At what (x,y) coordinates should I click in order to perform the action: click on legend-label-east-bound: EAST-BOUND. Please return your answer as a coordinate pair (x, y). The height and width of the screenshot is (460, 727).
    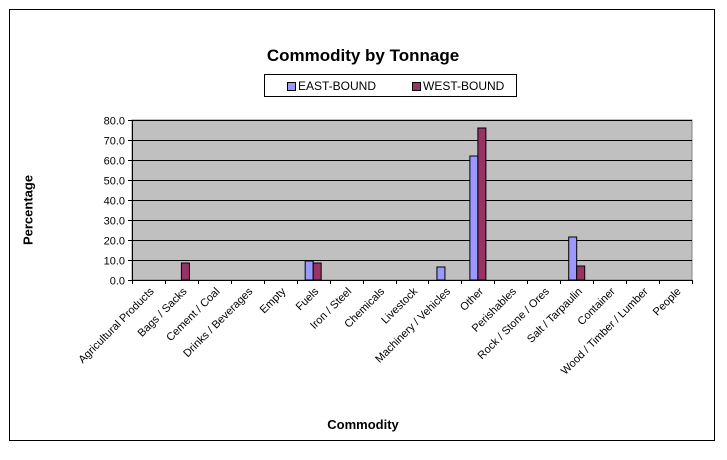
    Looking at the image, I should click on (337, 86).